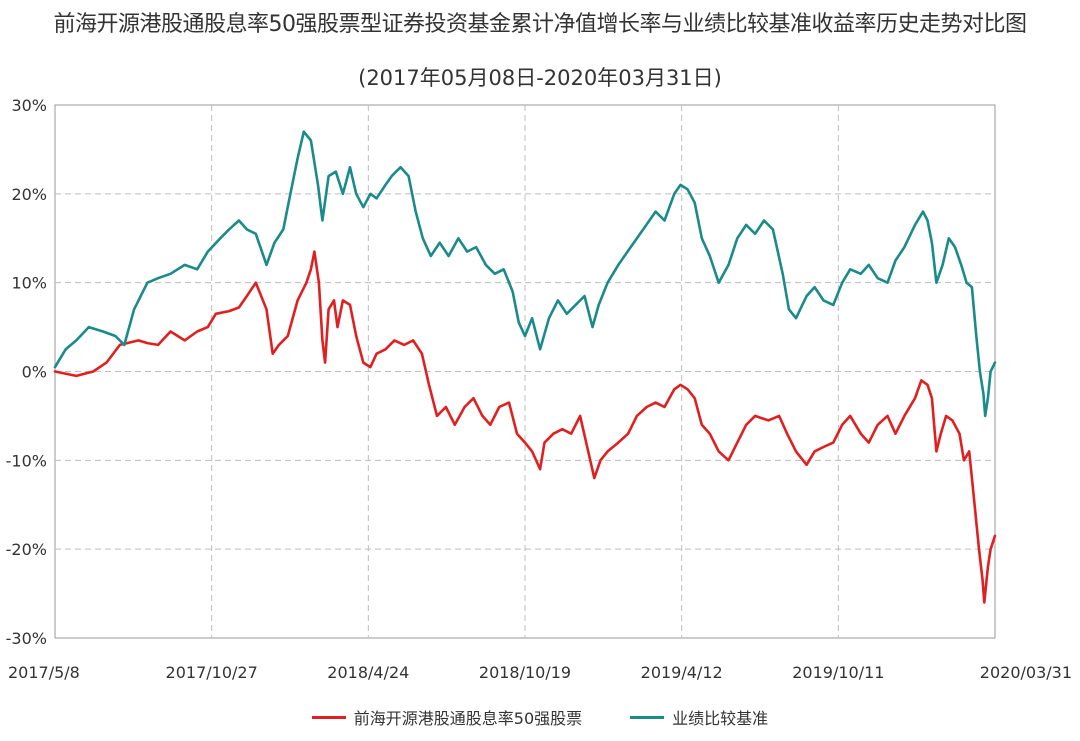 Image resolution: width=1080 pixels, height=741 pixels. I want to click on legend-label-fund: 前海开源港股通股息率50强股票, so click(468, 718).